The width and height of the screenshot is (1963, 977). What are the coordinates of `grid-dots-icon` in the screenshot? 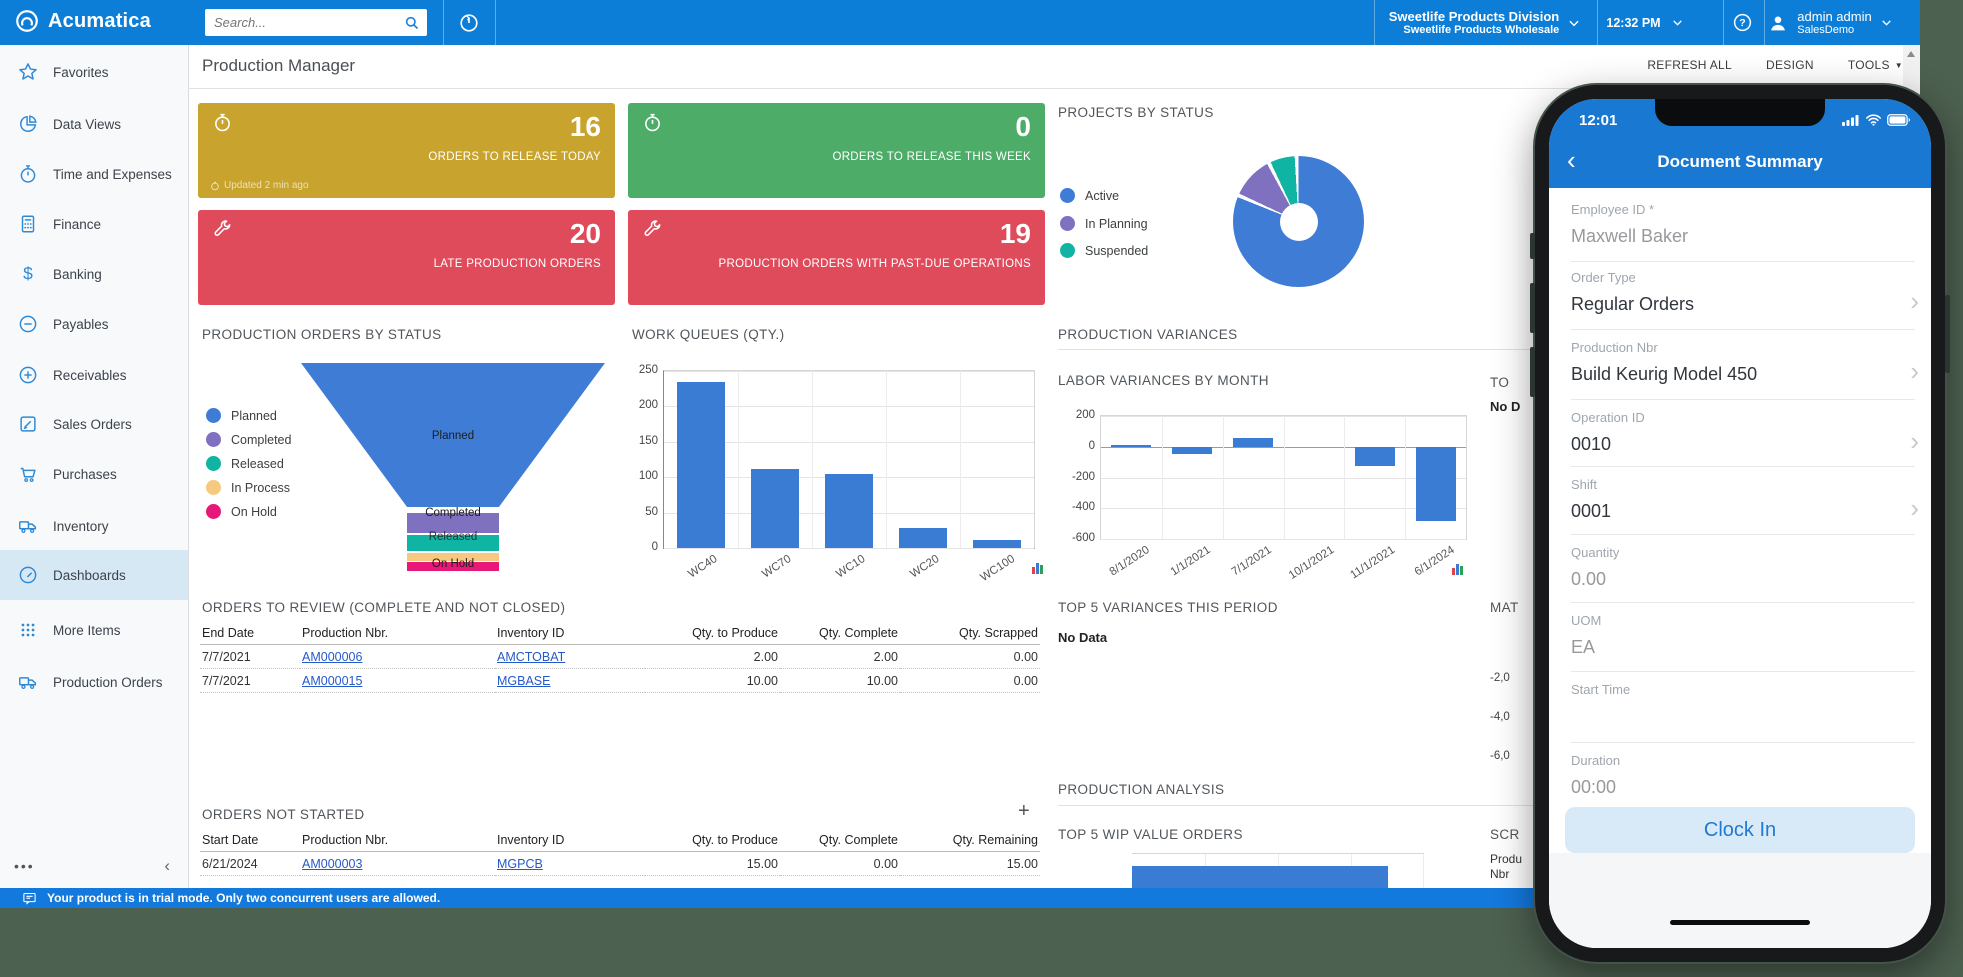 It's located at (28, 630).